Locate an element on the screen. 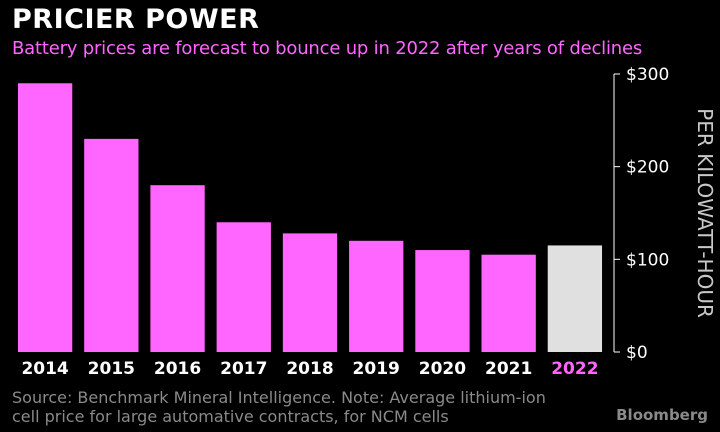 The height and width of the screenshot is (432, 720). y-tick-label-0: $0 is located at coordinates (637, 353).